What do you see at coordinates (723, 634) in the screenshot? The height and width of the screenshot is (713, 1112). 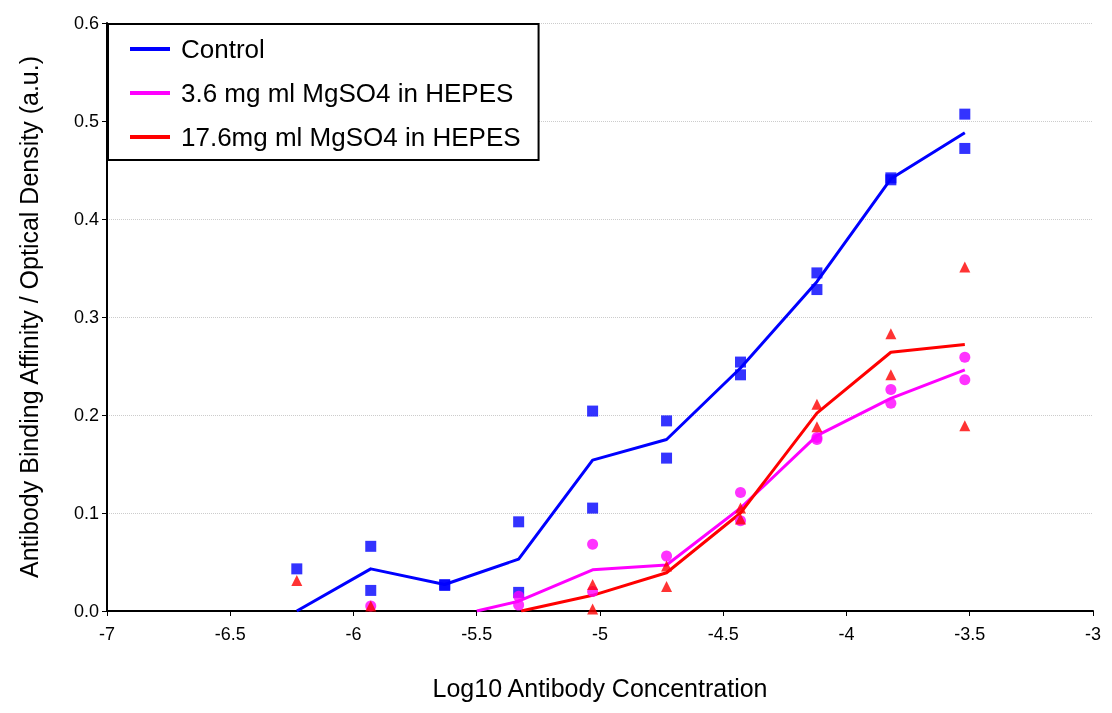 I see `x-tick-label: -4.5` at bounding box center [723, 634].